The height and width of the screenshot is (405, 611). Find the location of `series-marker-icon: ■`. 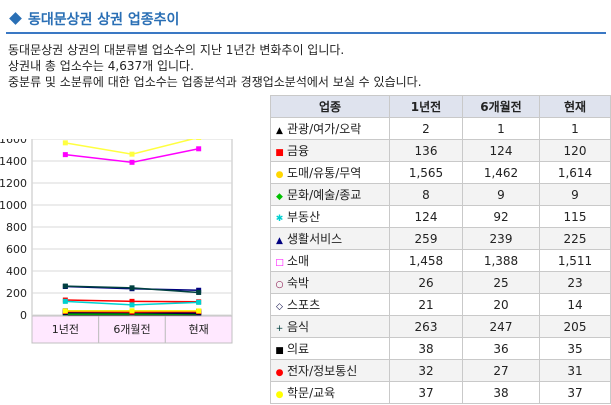

series-marker-icon: ■ is located at coordinates (279, 351).